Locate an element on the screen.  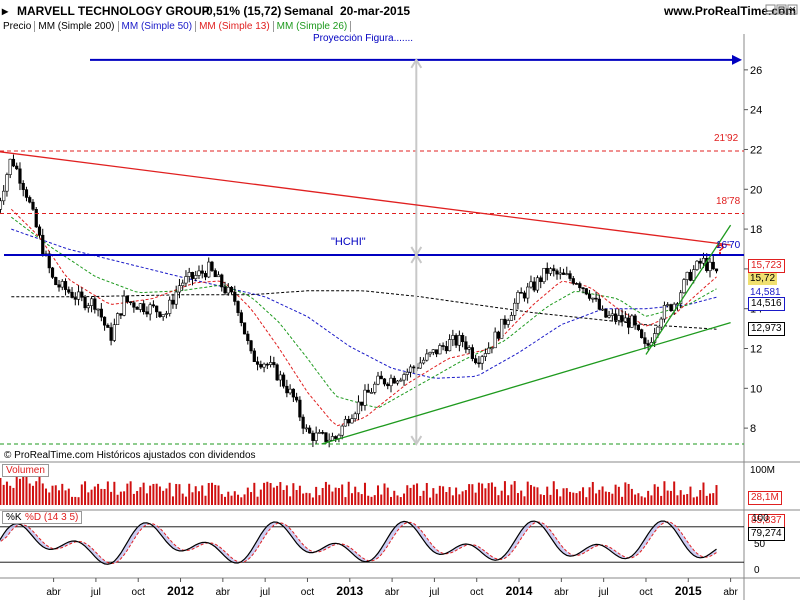
volume-last: 28,1M is located at coordinates (765, 498).